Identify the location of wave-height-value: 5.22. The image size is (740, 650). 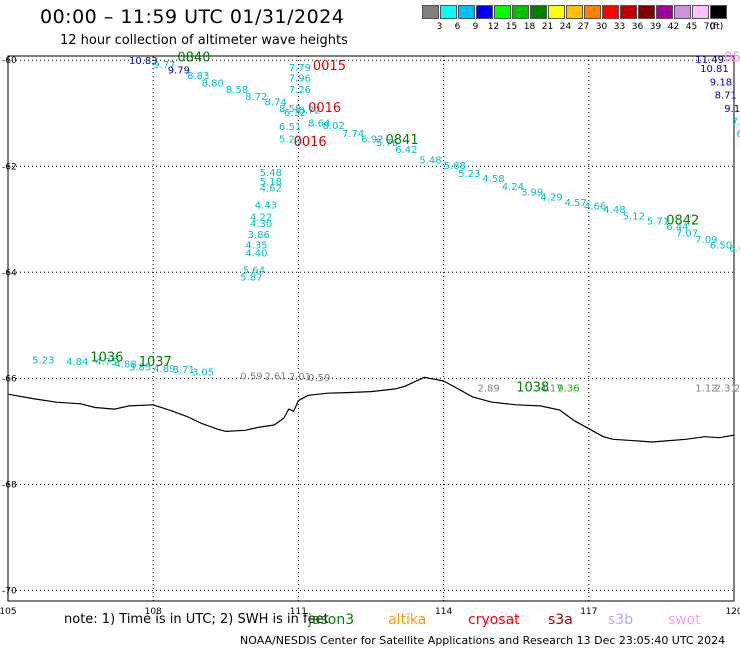
(290, 139).